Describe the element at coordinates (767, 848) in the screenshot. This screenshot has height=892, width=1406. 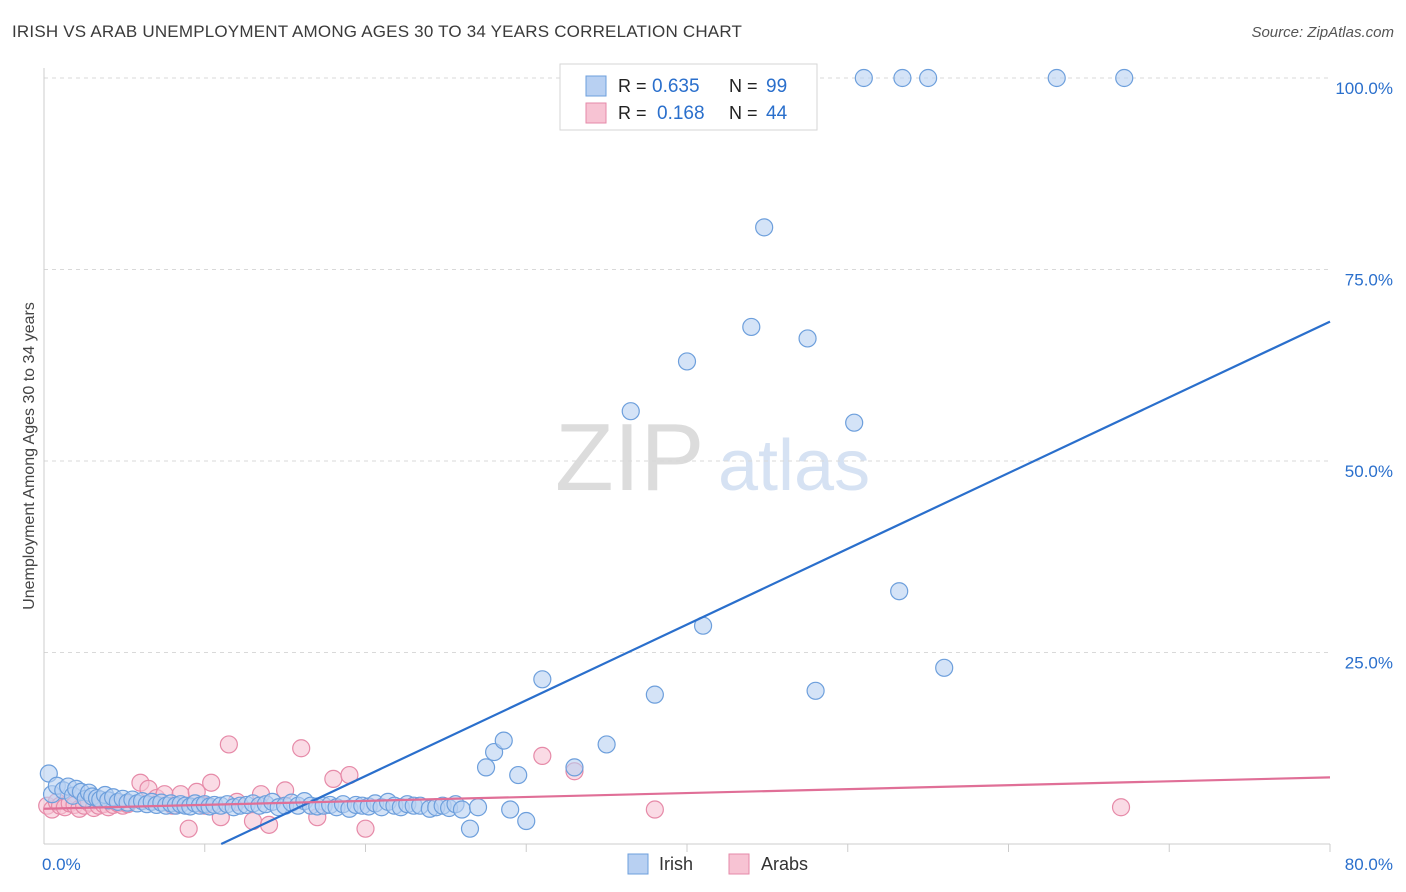
I see `x-ticks` at that location.